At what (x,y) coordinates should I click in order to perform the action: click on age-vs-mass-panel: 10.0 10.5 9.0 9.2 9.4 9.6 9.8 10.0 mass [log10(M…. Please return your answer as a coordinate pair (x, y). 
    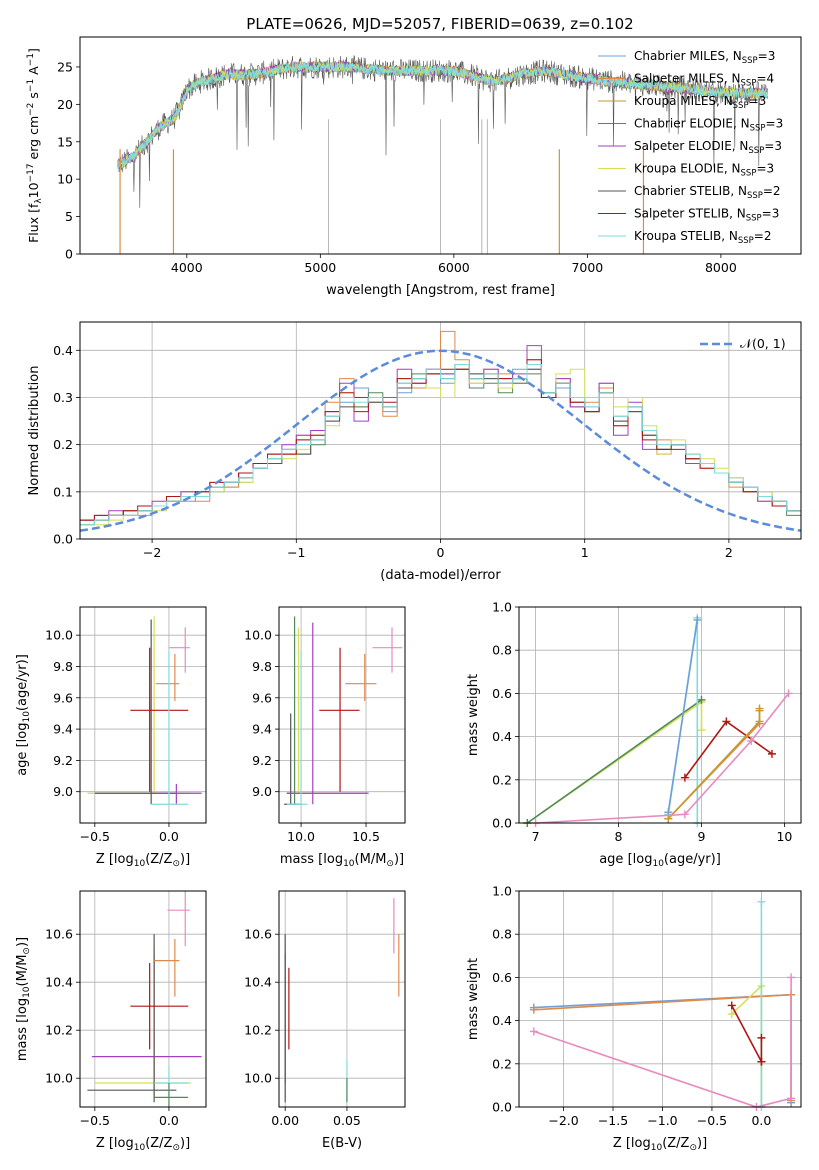
    Looking at the image, I should click on (325, 737).